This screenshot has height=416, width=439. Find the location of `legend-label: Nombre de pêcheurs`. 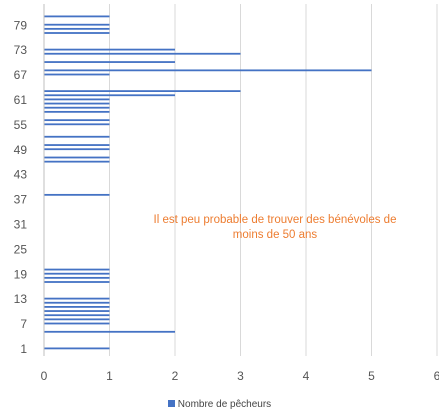

legend-label: Nombre de pêcheurs is located at coordinates (224, 404).